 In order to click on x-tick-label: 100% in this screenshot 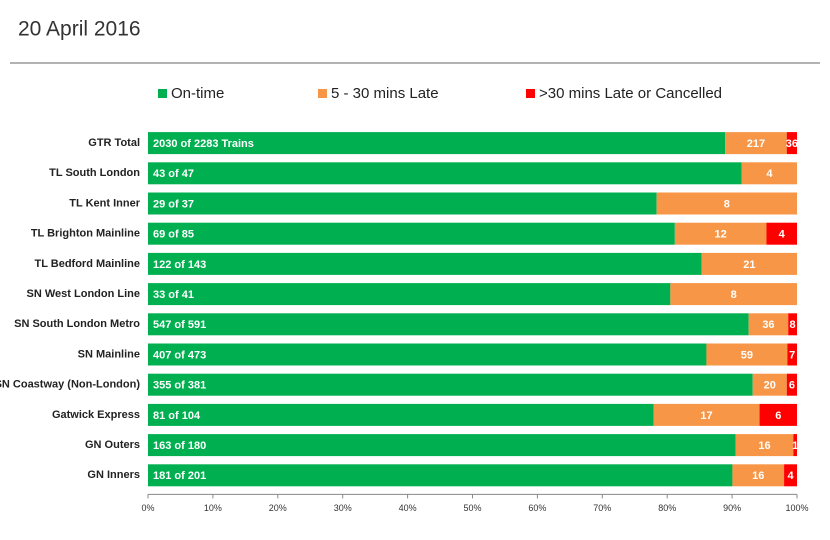, I will do `click(796, 508)`.